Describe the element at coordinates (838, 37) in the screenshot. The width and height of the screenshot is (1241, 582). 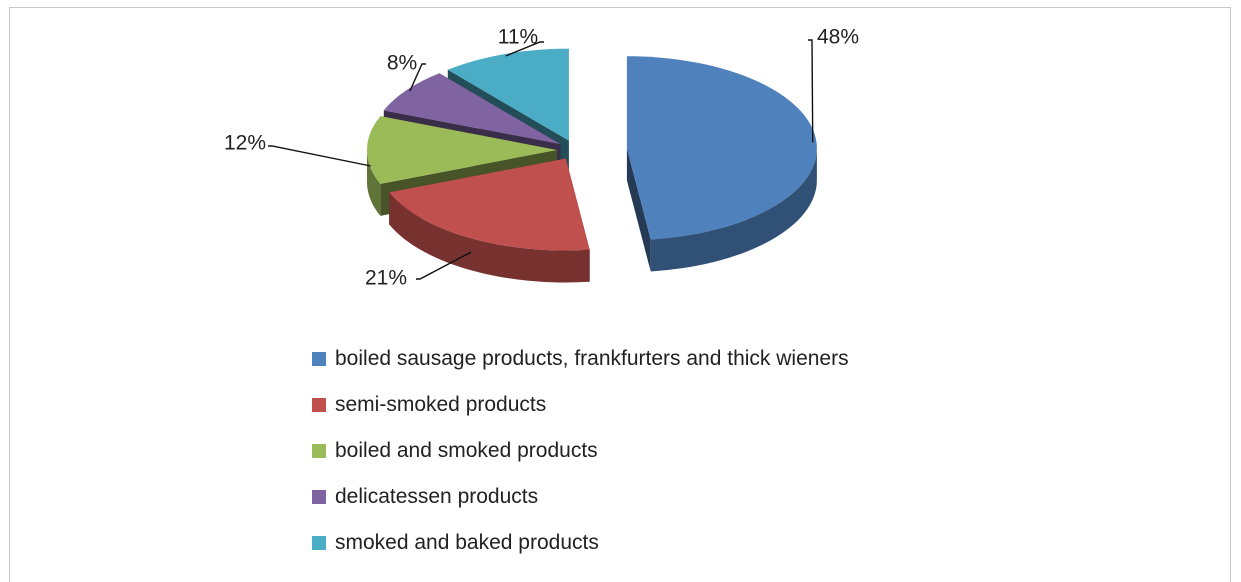
I see `data-label: 48%` at that location.